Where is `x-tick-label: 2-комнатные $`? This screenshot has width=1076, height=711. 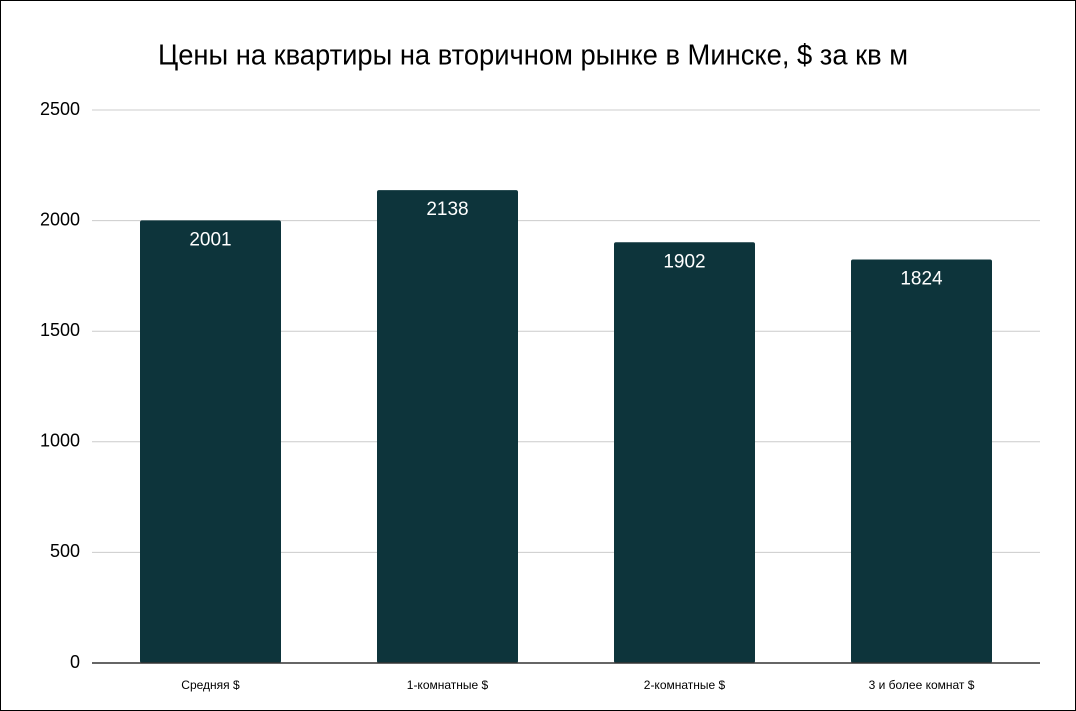
x-tick-label: 2-комнатные $ is located at coordinates (685, 685).